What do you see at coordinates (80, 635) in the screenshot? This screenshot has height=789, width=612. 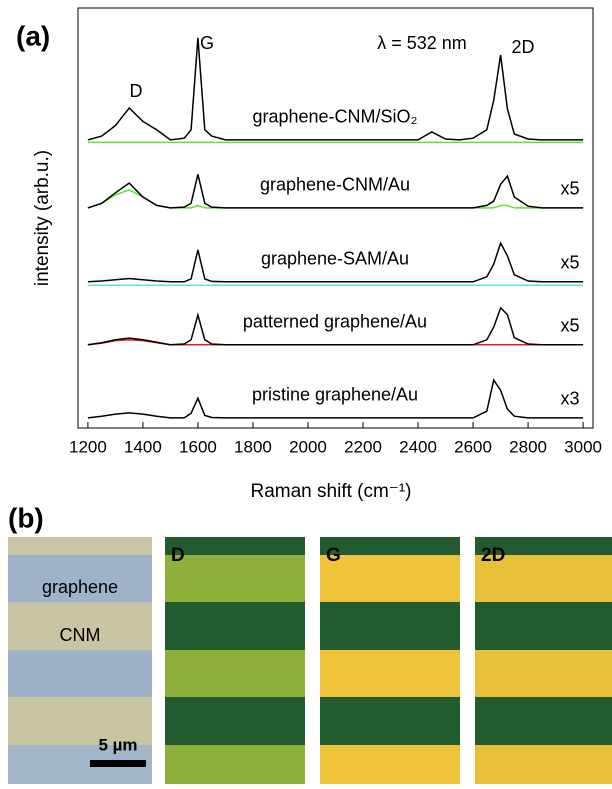 I see `photo-label: CNM` at bounding box center [80, 635].